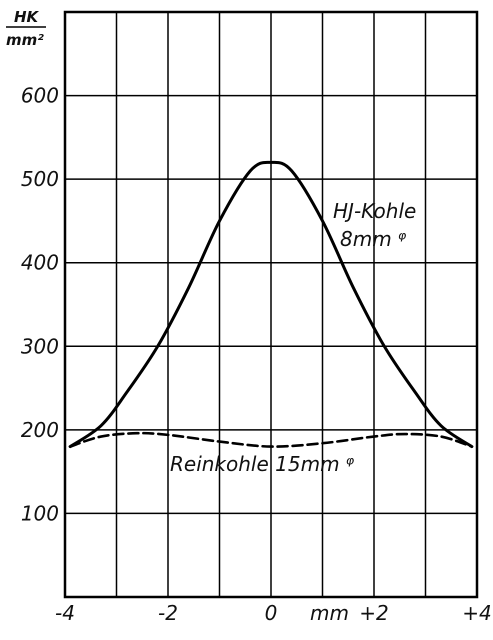 Image resolution: width=493 pixels, height=640 pixels. I want to click on x-tick-label: -2, so click(168, 613).